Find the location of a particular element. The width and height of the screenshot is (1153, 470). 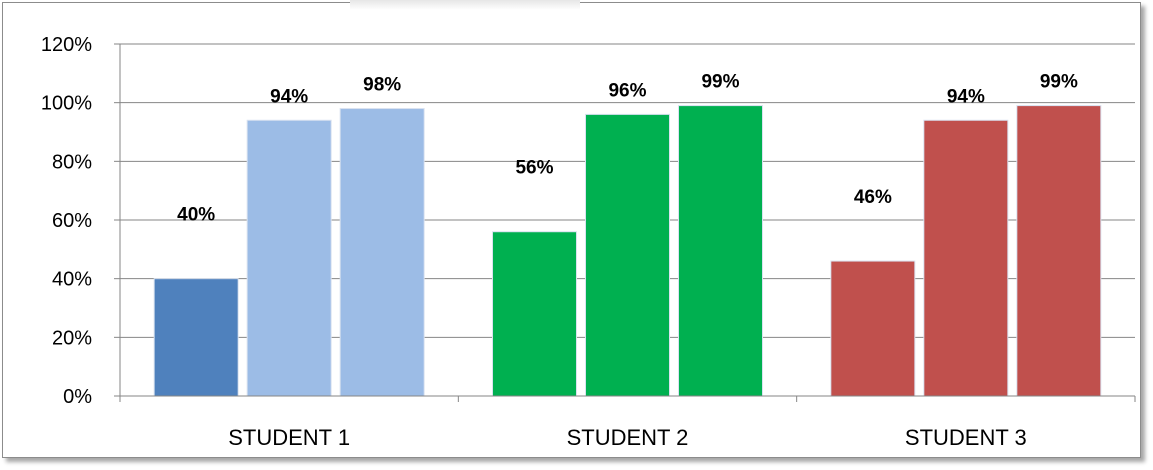

y-tick-label: 40% is located at coordinates (72, 280).